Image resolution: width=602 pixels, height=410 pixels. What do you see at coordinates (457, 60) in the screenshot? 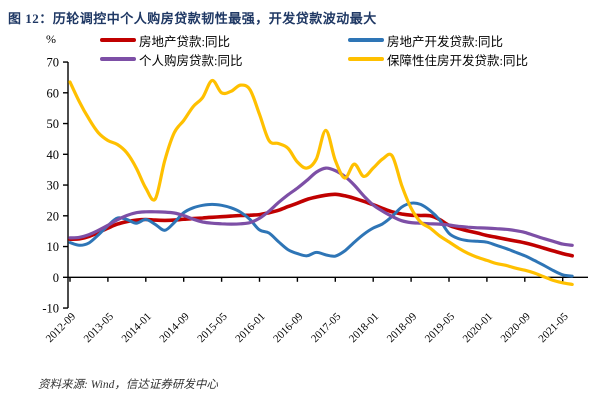
I see `legend-label: 保障性住房开发贷款:同比` at bounding box center [457, 60].